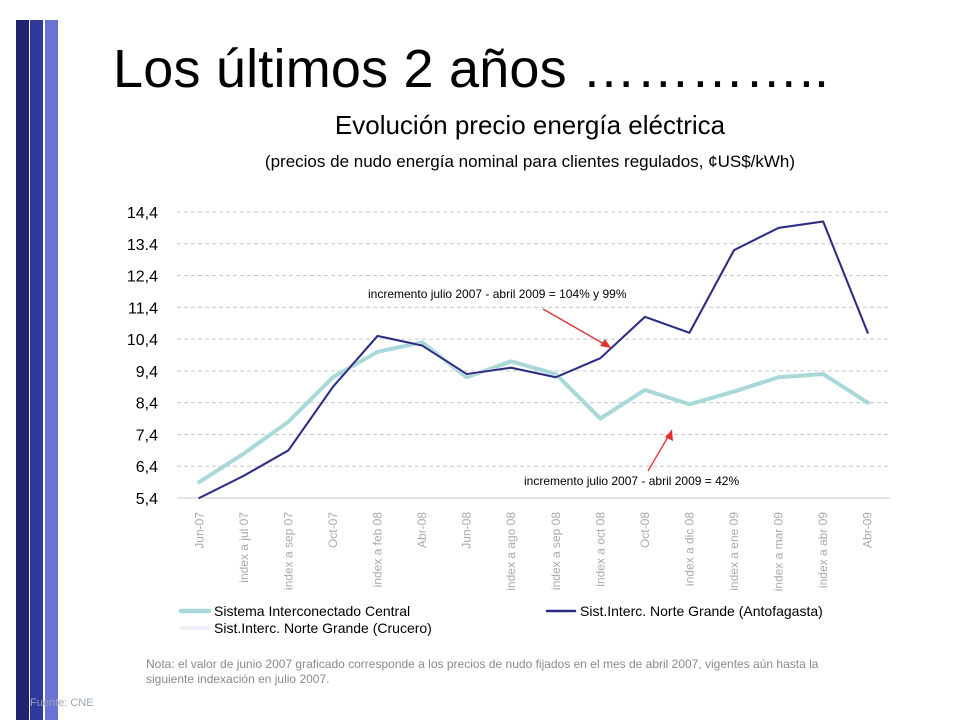 The height and width of the screenshot is (720, 960). What do you see at coordinates (147, 372) in the screenshot?
I see `y-tick-label: 9,4` at bounding box center [147, 372].